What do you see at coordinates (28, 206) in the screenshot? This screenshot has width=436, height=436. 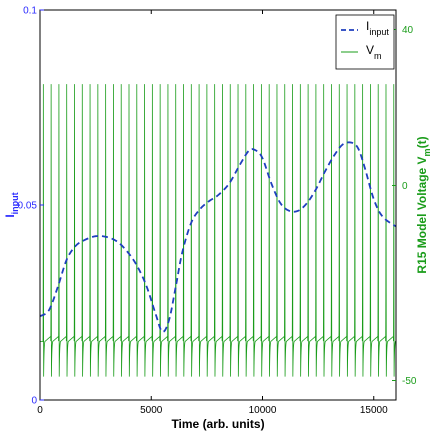 I see `left-y-tick-label: 0.05` at bounding box center [28, 206].